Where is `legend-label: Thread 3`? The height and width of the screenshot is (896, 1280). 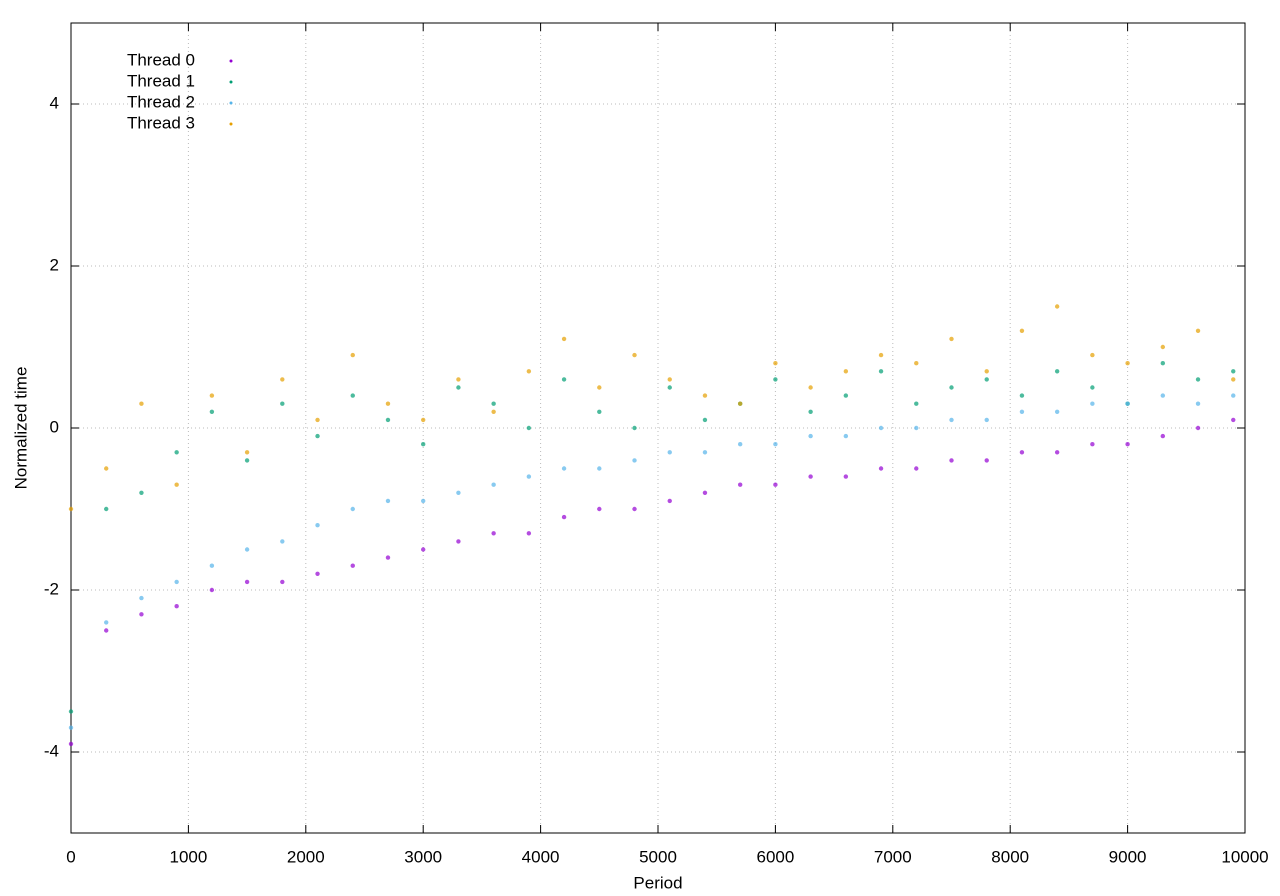 legend-label: Thread 3 is located at coordinates (161, 122).